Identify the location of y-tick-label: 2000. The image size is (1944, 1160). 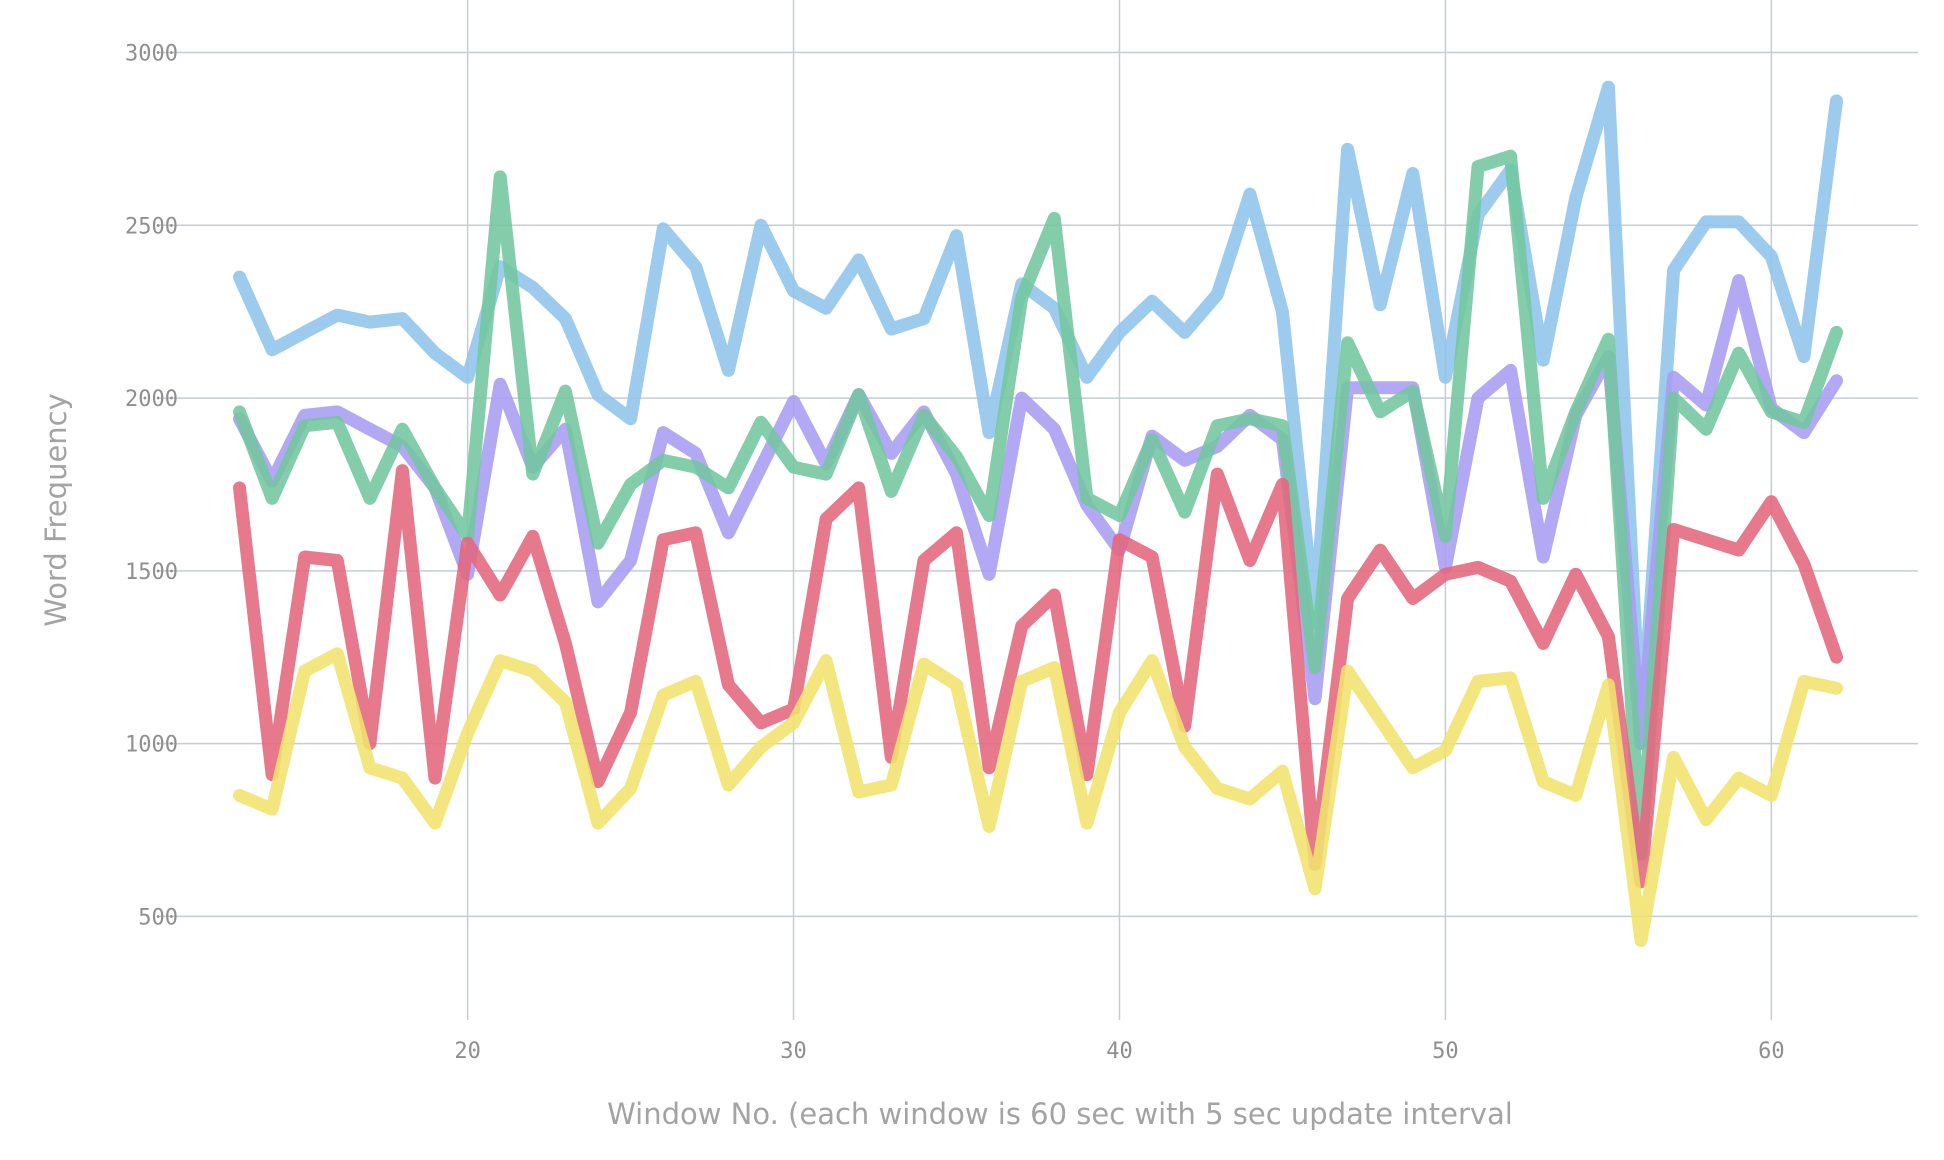
(151, 399).